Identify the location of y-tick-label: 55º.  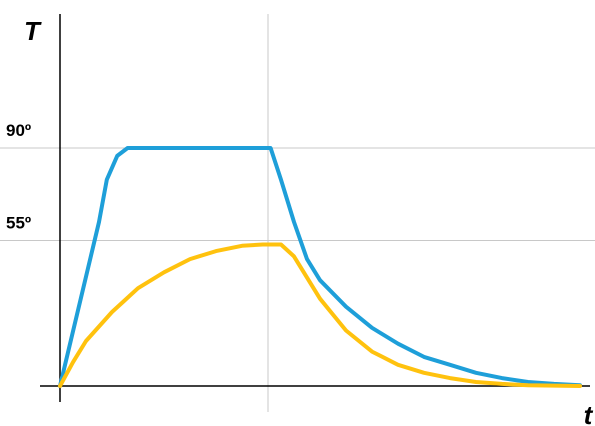
(18, 223).